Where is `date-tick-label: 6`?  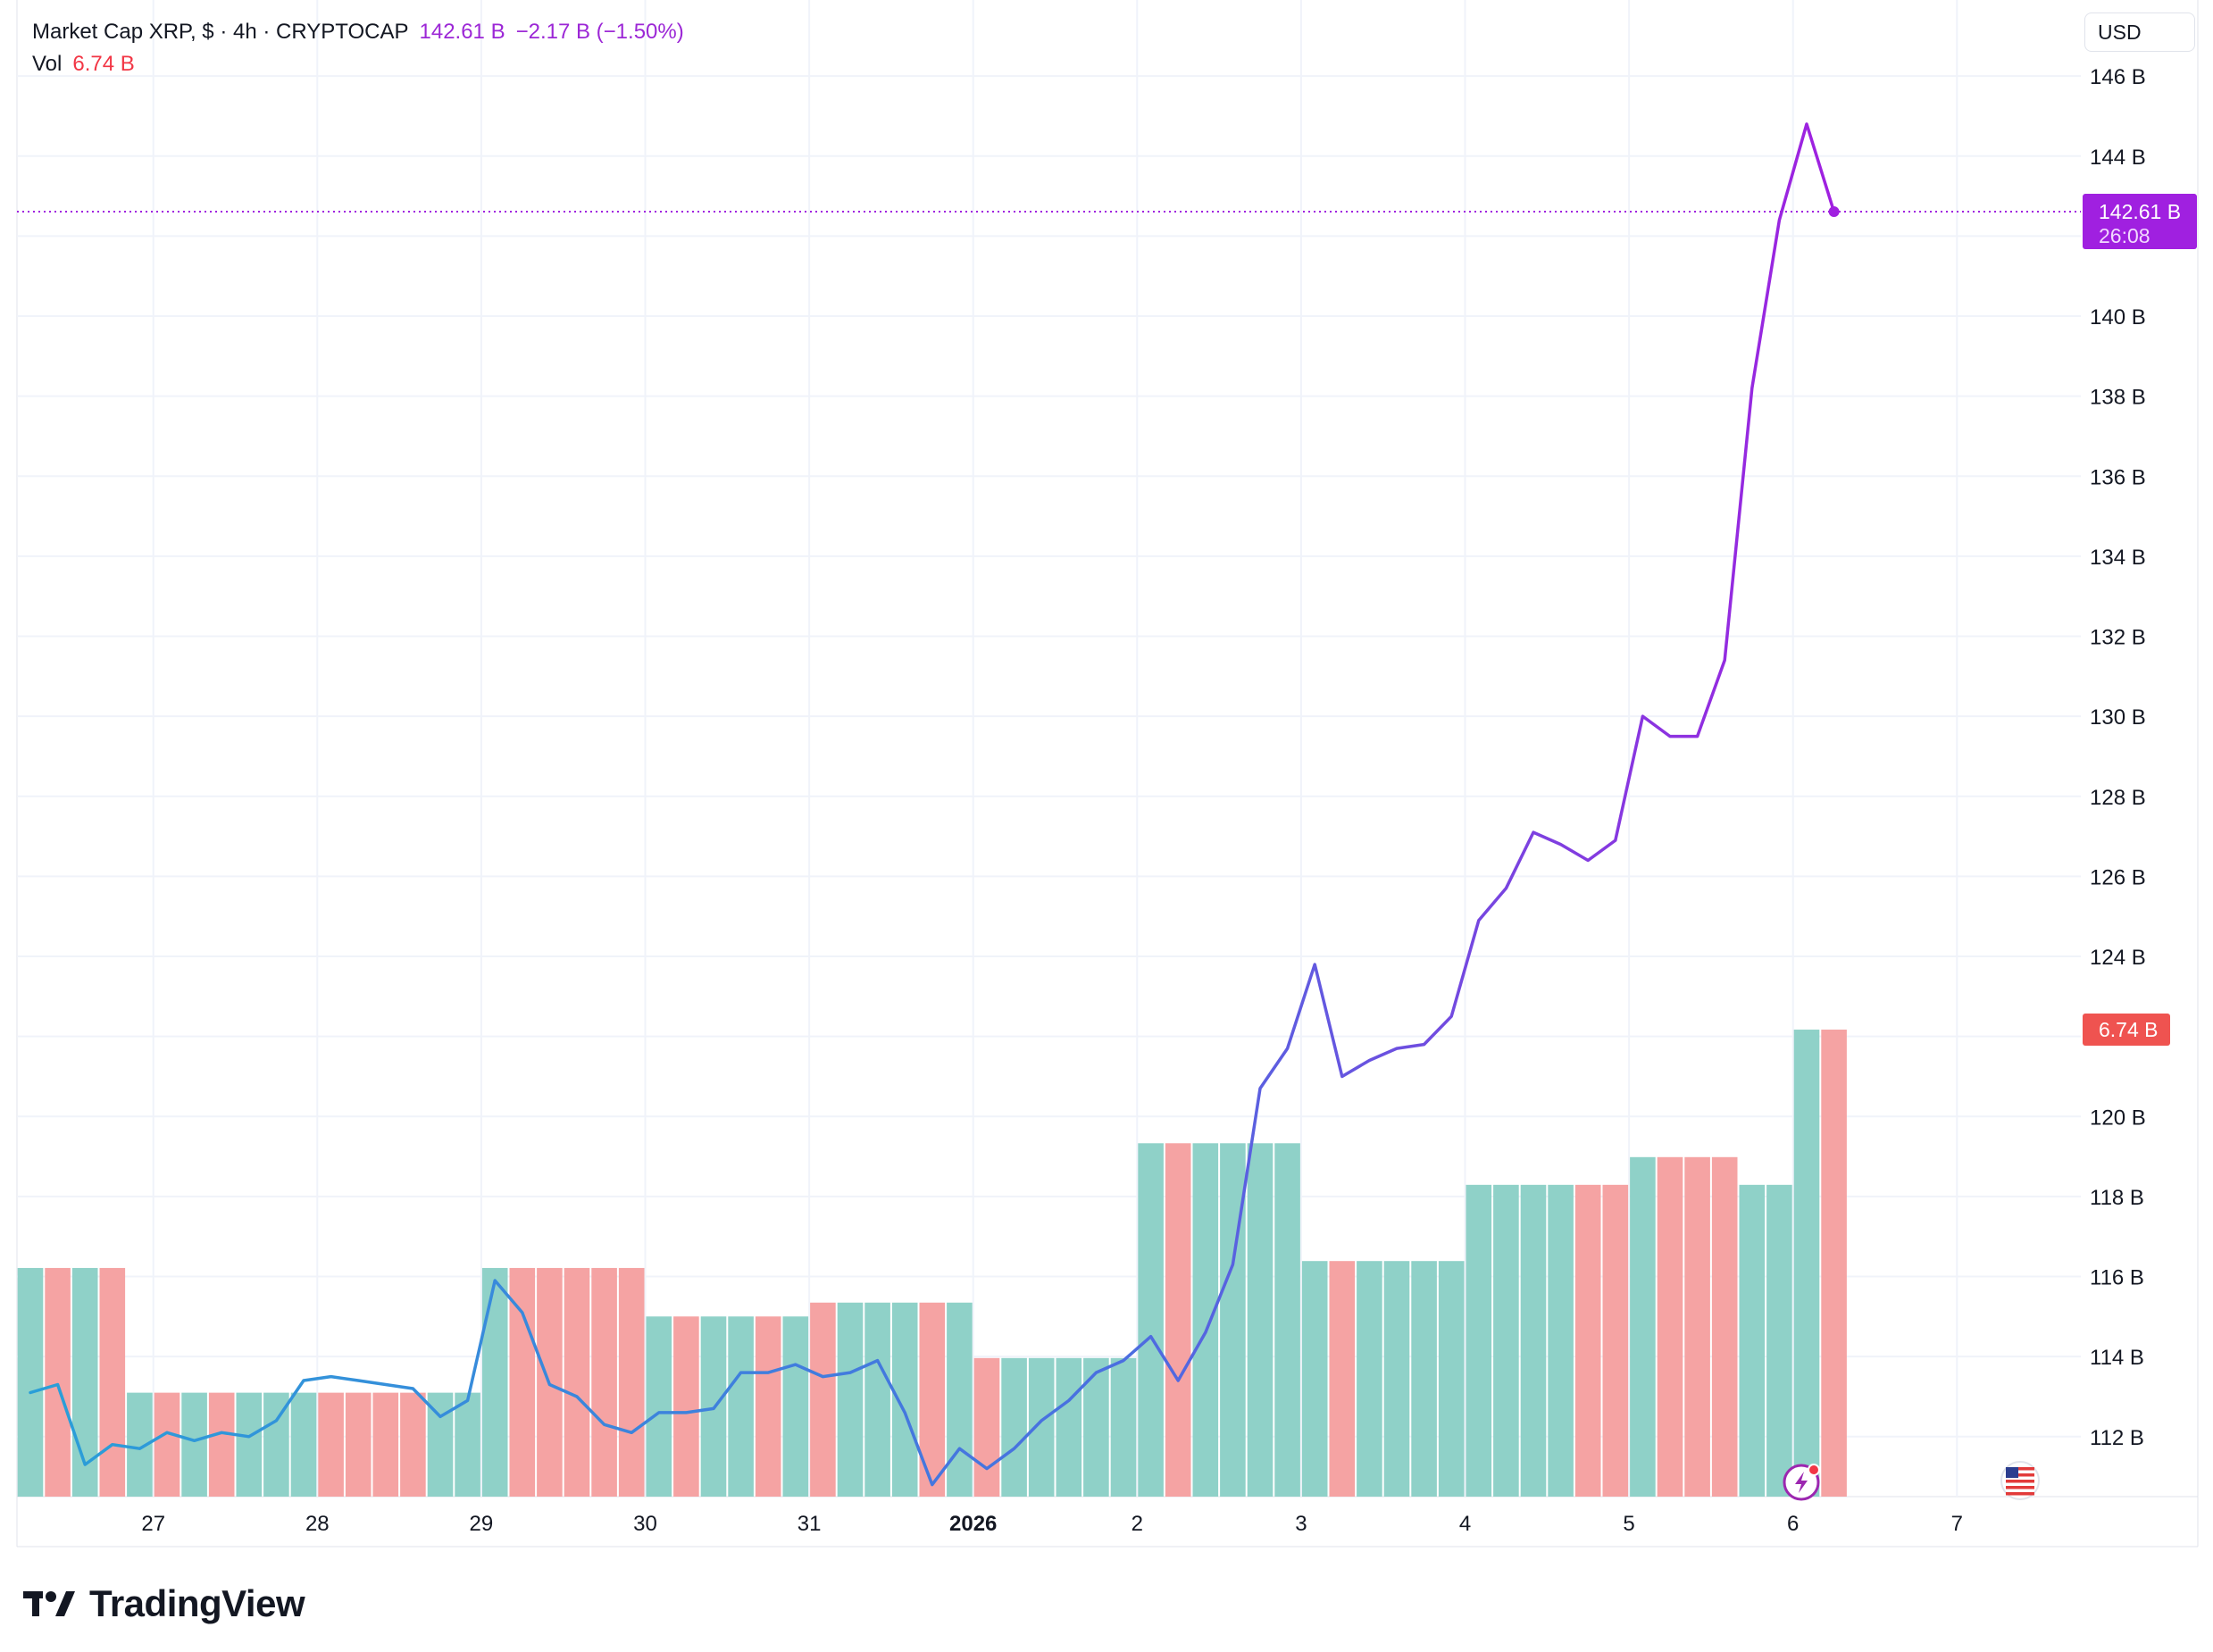 date-tick-label: 6 is located at coordinates (1793, 1524).